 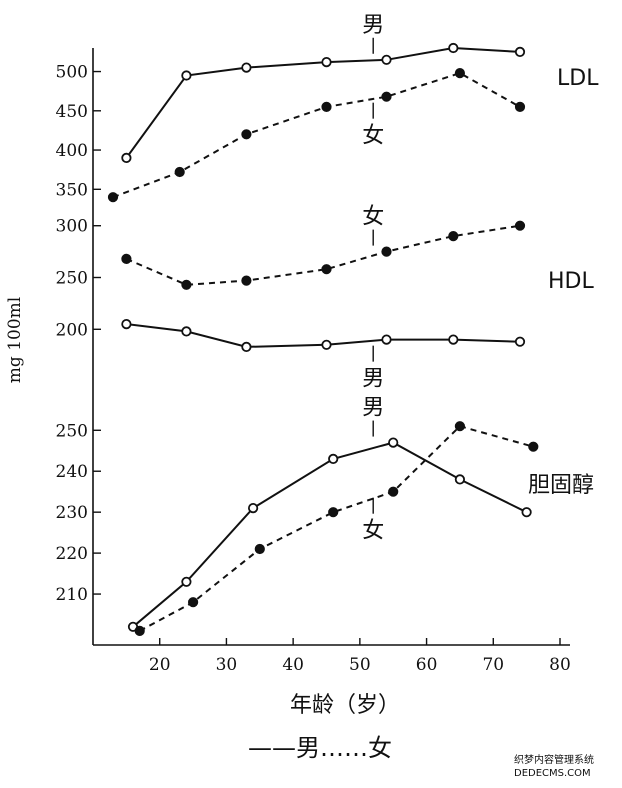 I want to click on x-tick-label: 40, so click(x=293, y=665).